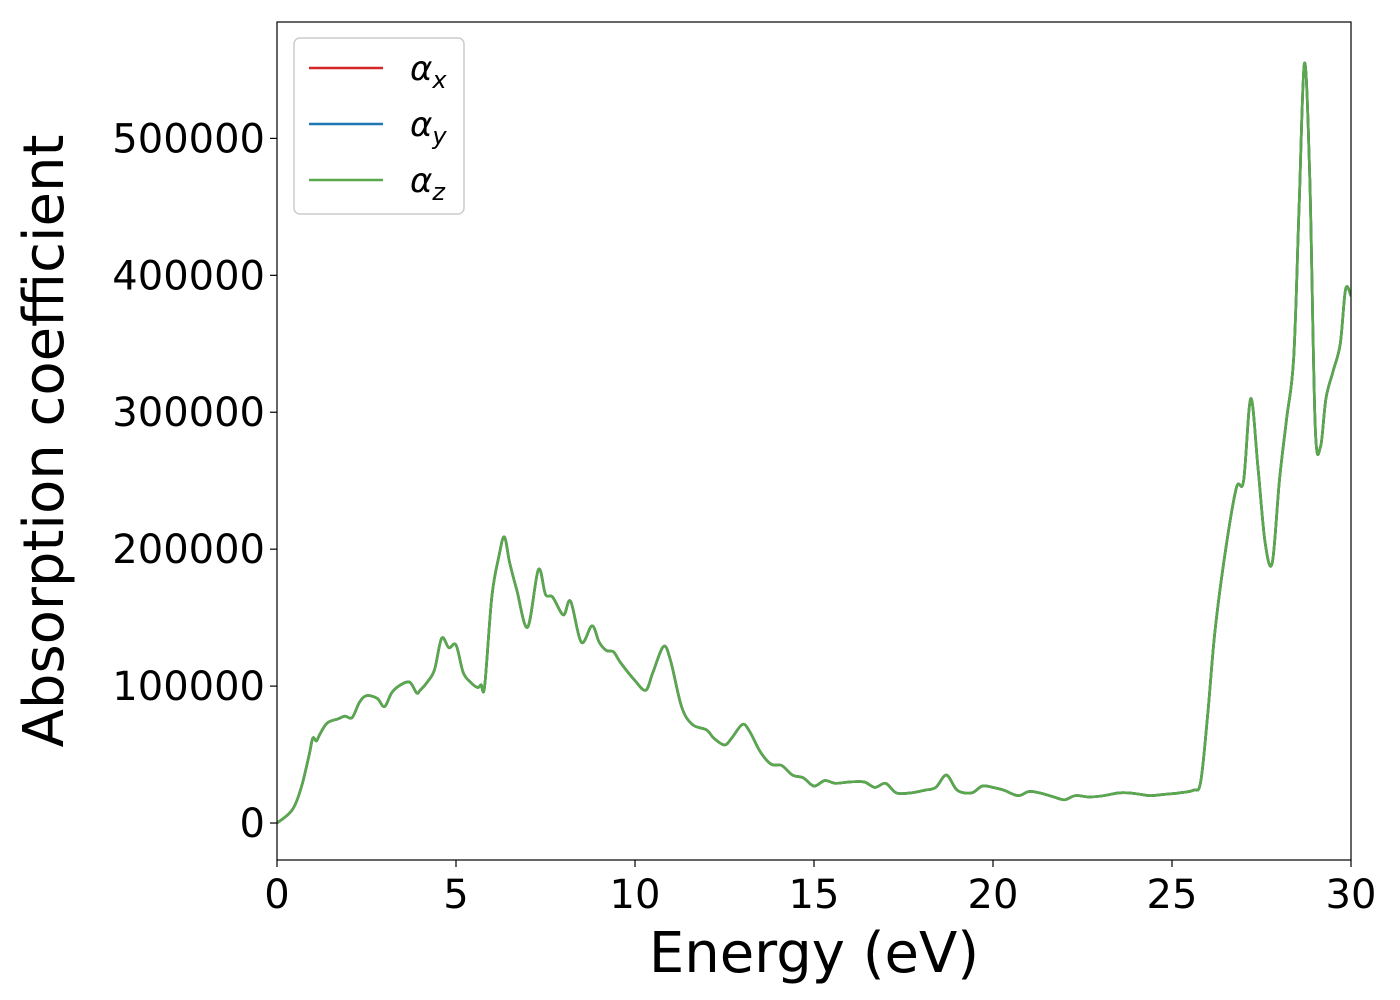 The image size is (1400, 1000). I want to click on y-axis-label: Absorption coefficient, so click(44, 441).